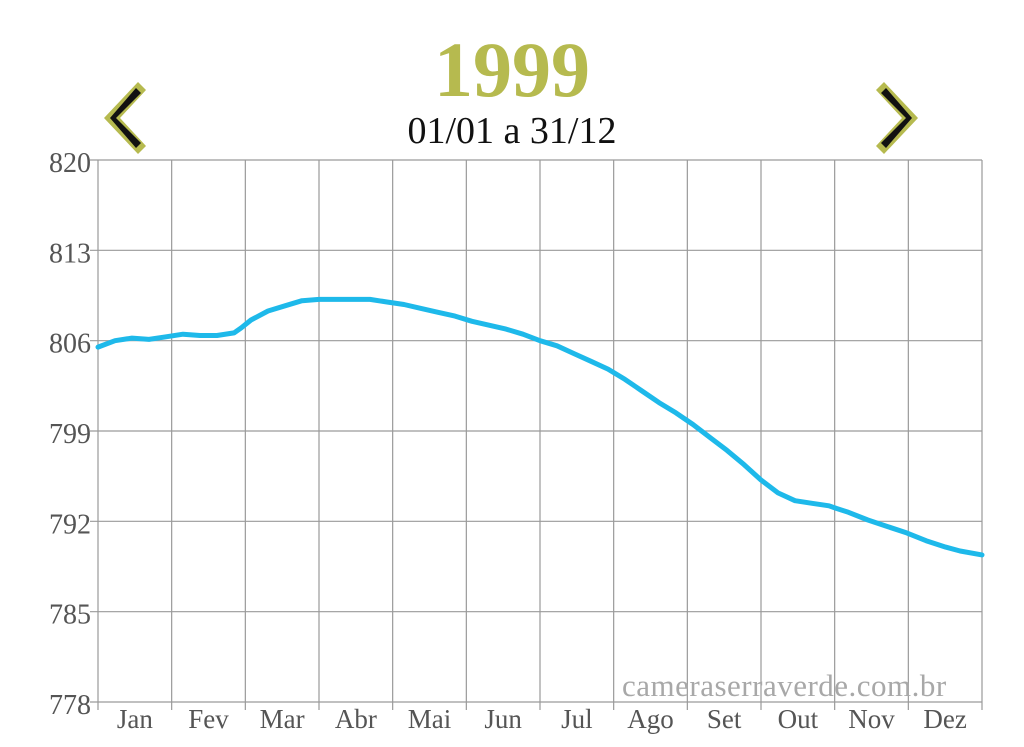  What do you see at coordinates (70, 705) in the screenshot?
I see `y-tick-label: 778` at bounding box center [70, 705].